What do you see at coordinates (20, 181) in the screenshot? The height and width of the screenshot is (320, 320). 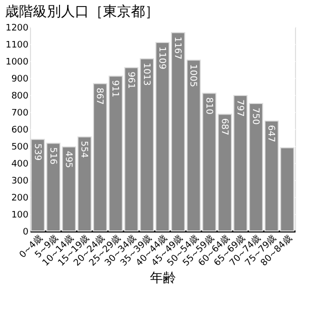 I see `y-tick-label: 300` at bounding box center [20, 181].